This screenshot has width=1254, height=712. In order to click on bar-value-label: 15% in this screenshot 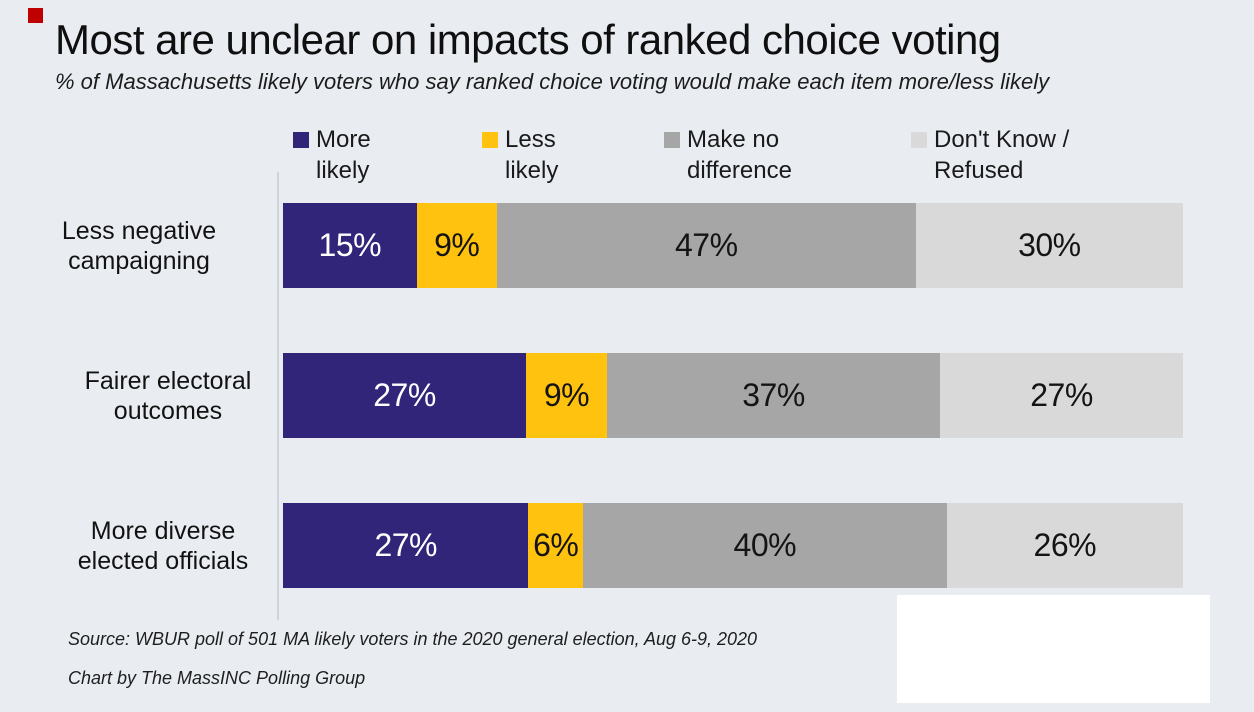, I will do `click(350, 245)`.